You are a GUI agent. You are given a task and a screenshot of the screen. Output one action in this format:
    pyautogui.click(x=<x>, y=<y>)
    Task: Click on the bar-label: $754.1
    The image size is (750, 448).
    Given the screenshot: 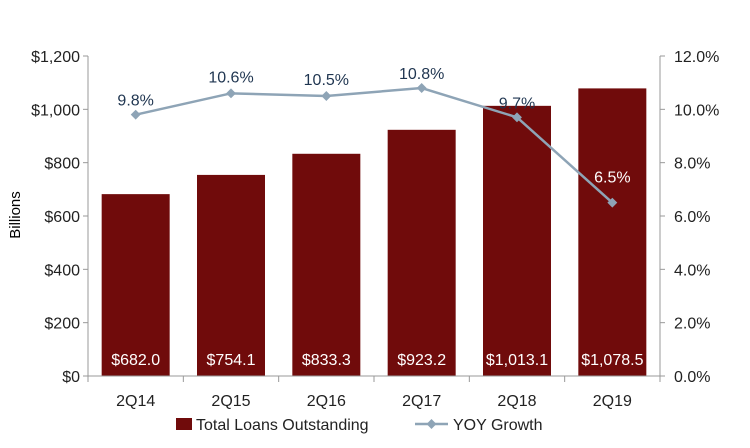 What is the action you would take?
    pyautogui.click(x=231, y=360)
    